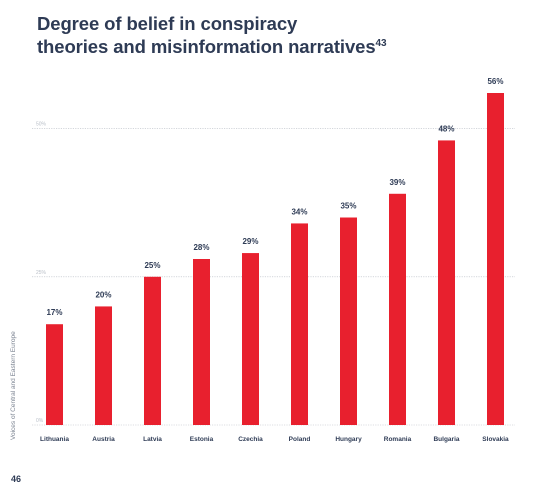 The width and height of the screenshot is (542, 490). I want to click on category-label: Bulgaria, so click(446, 439).